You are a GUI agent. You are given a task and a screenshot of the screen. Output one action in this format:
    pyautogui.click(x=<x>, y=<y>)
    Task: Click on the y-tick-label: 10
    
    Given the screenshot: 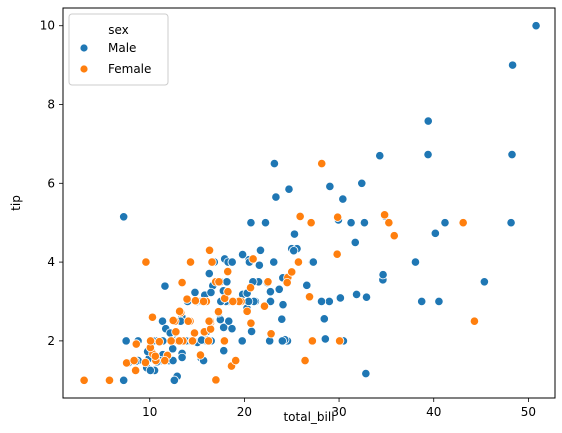 What is the action you would take?
    pyautogui.click(x=47, y=26)
    